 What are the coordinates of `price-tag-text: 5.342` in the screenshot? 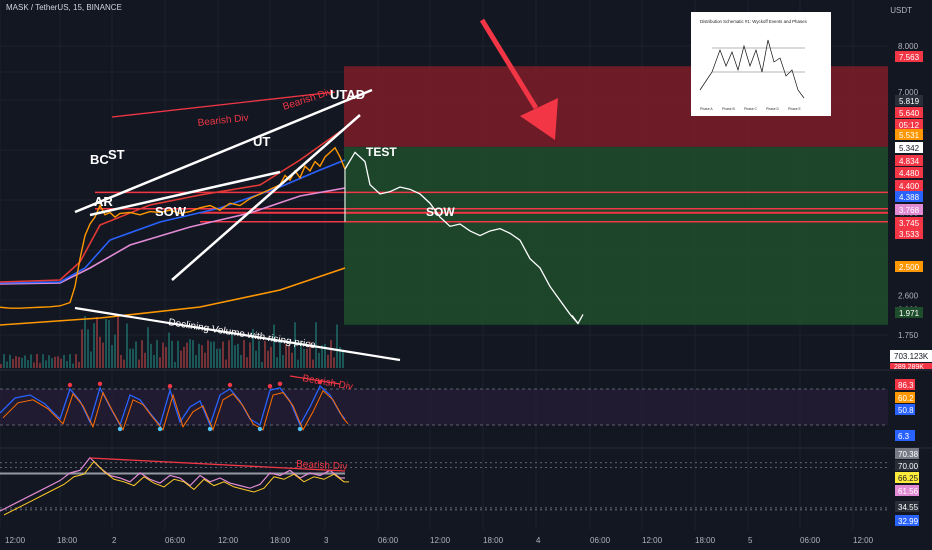 It's located at (909, 148).